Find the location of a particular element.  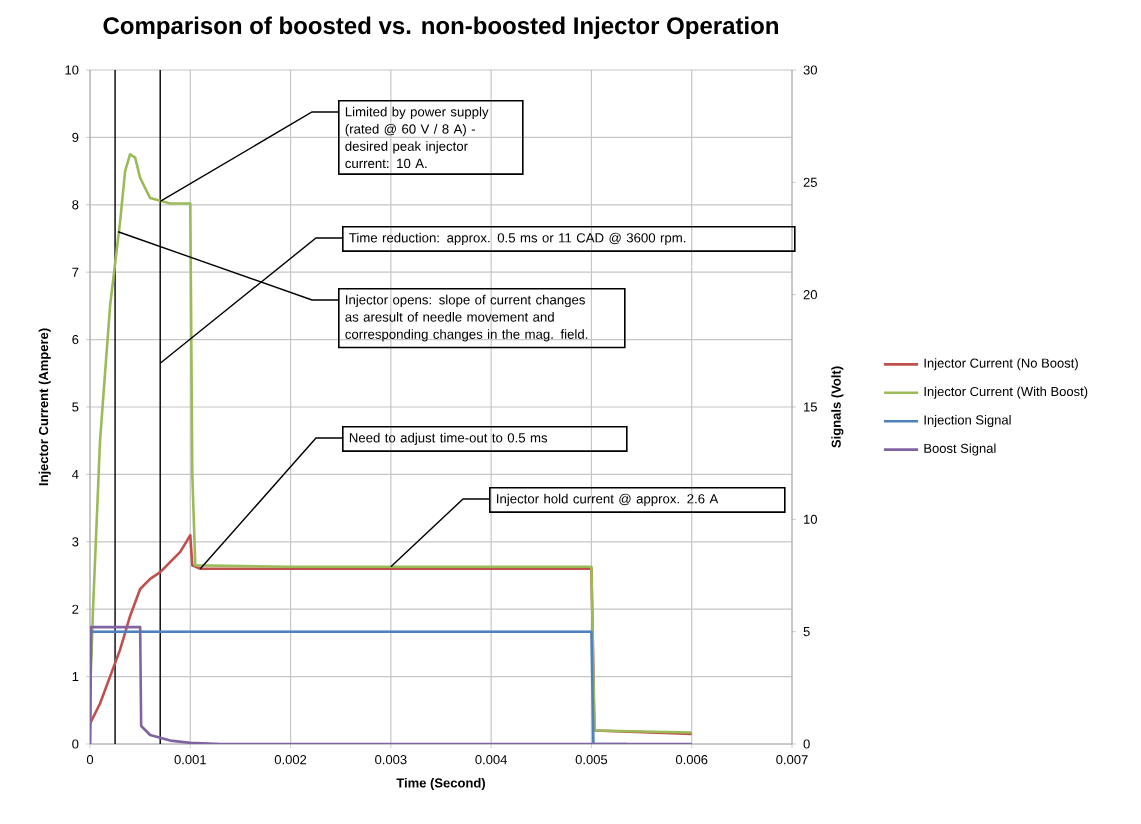

y2-tick-label: 30 is located at coordinates (810, 70).